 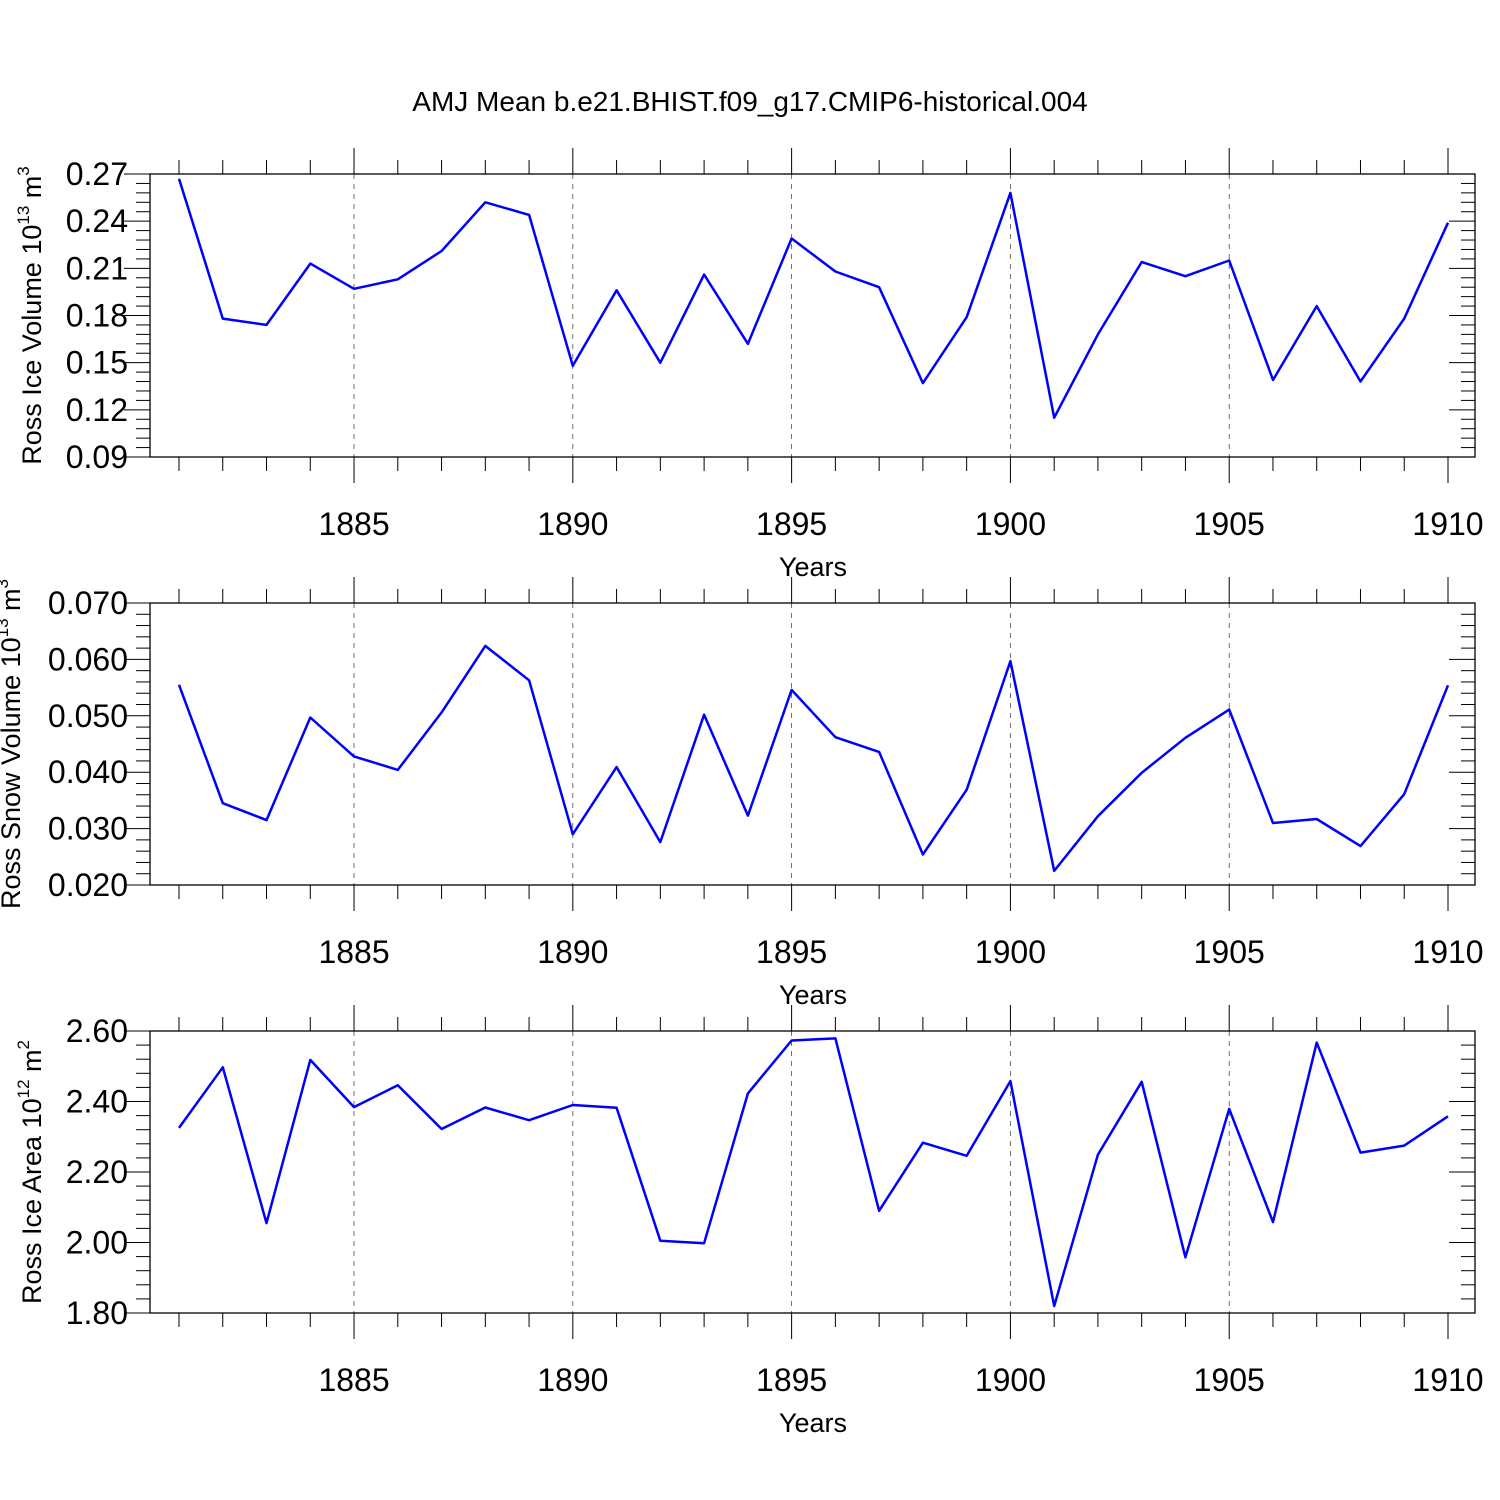 I want to click on y-tick-label: 0.27, so click(x=97, y=174).